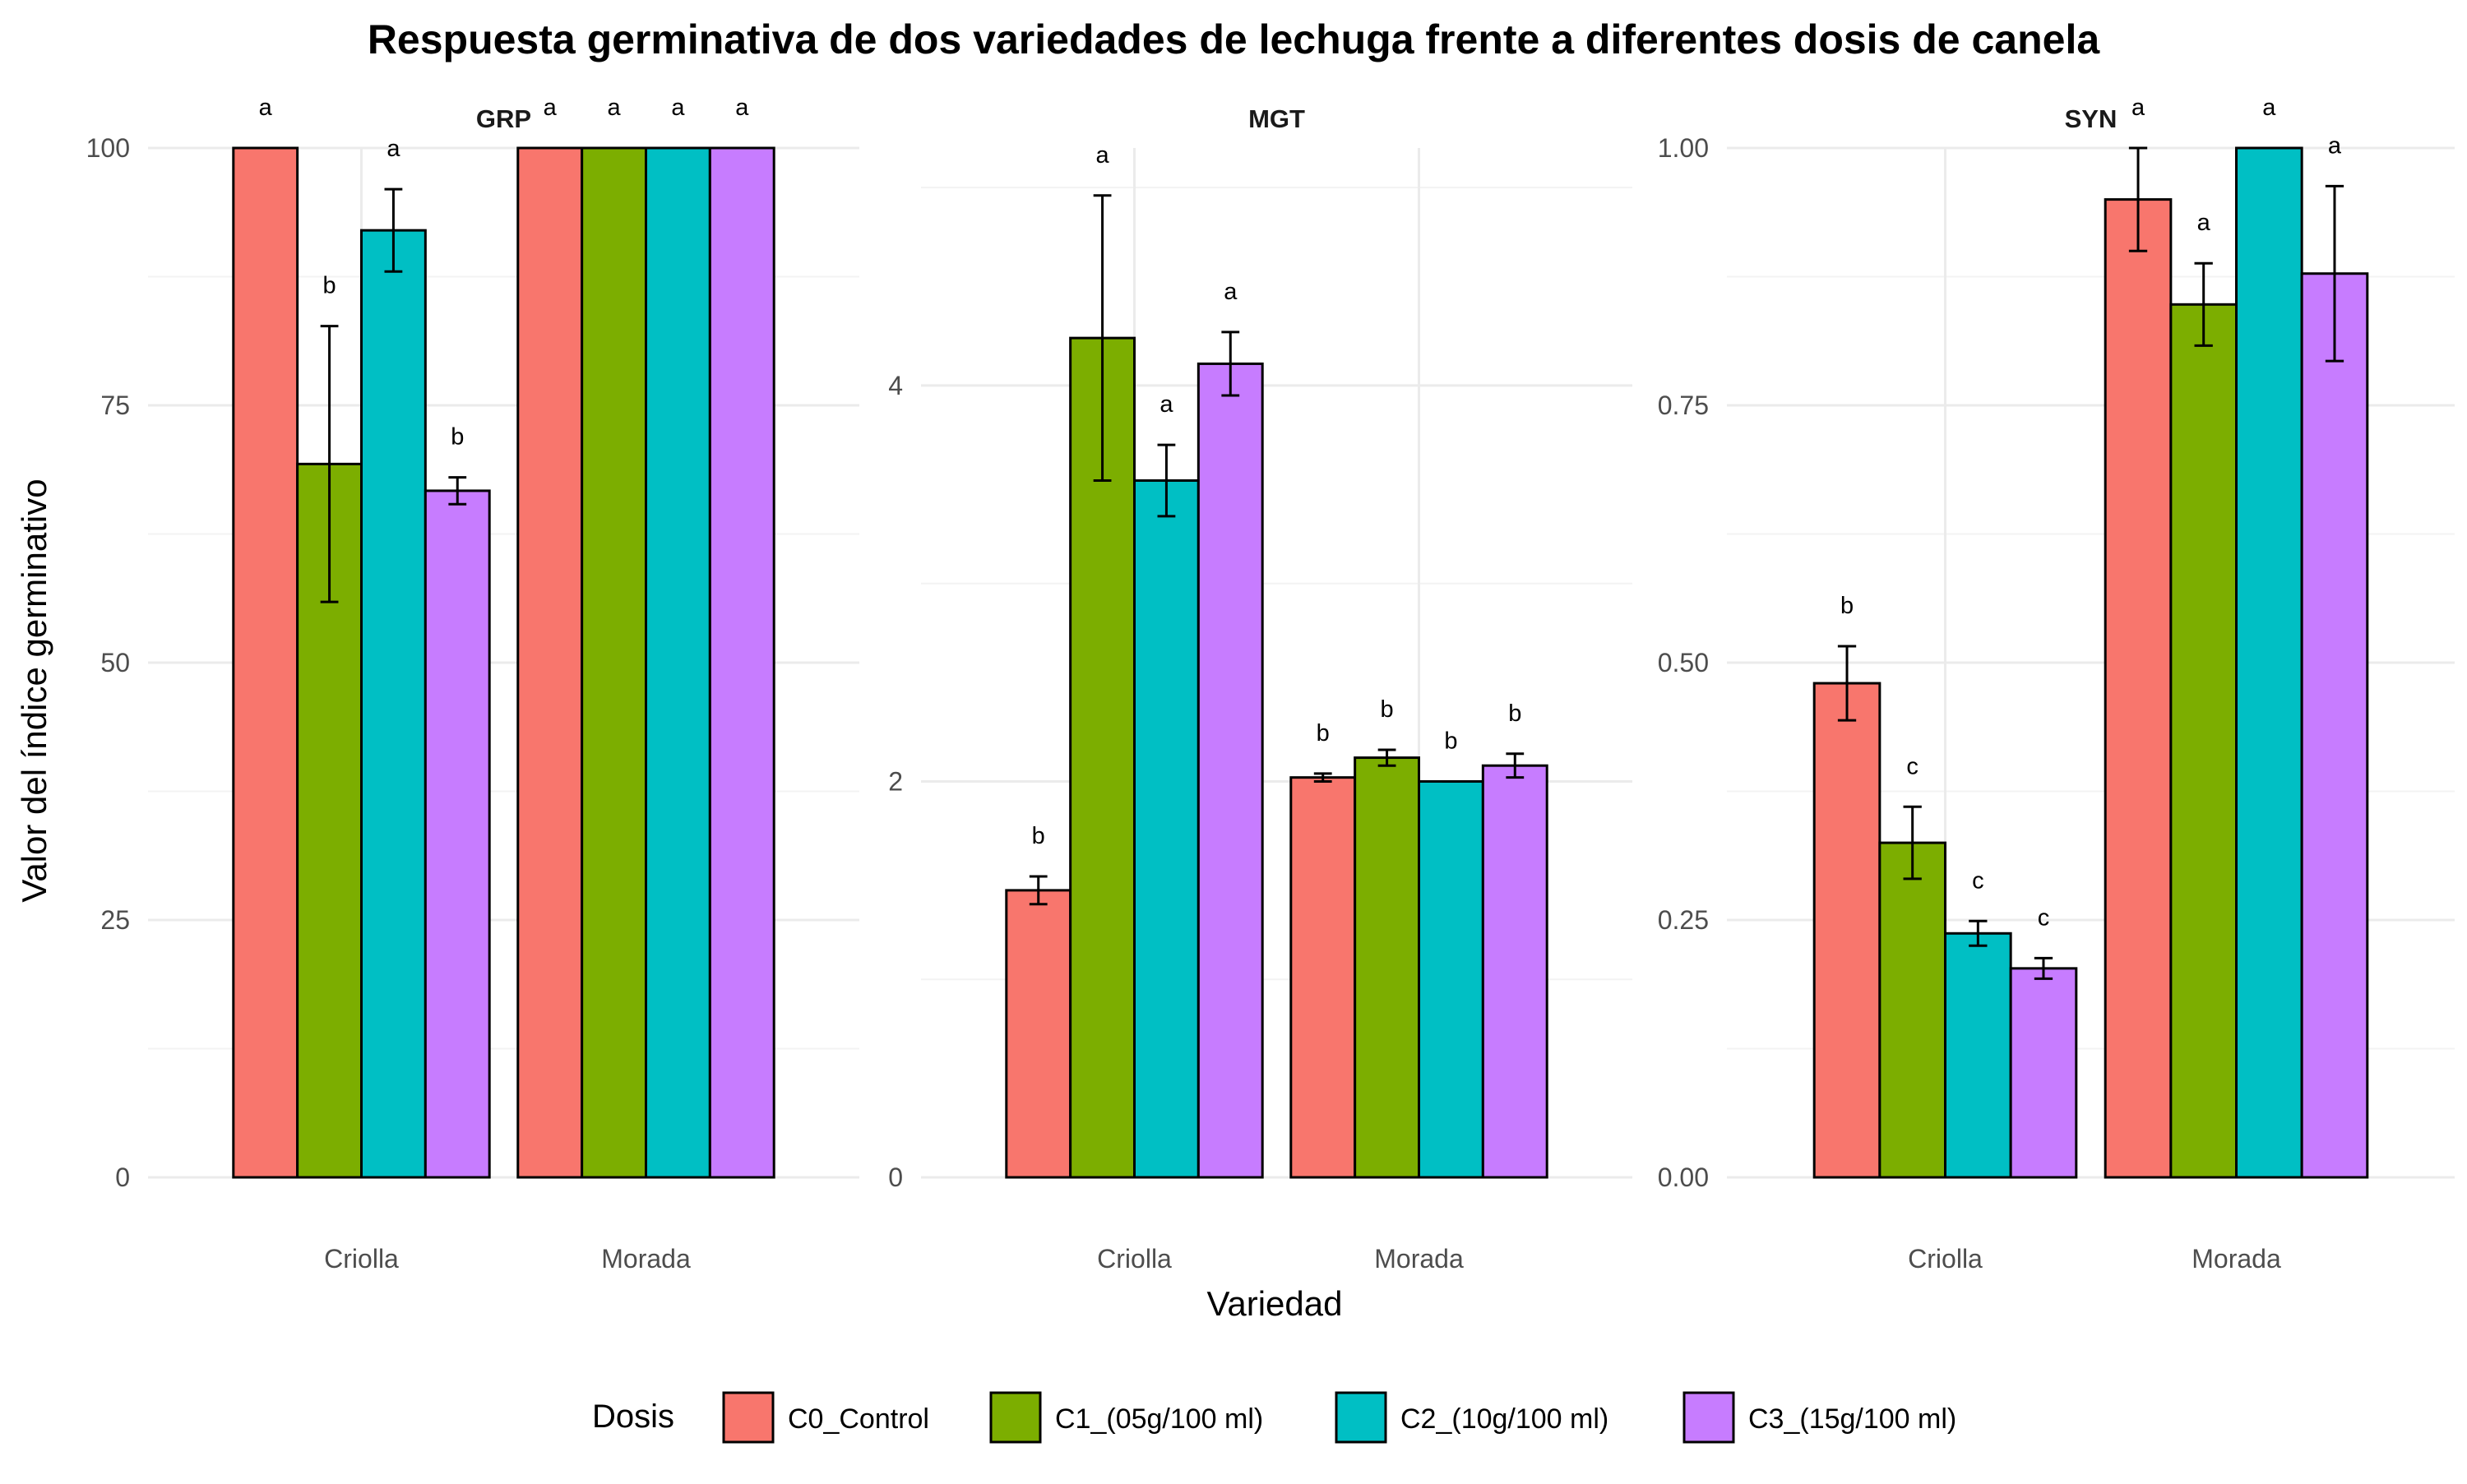  Describe the element at coordinates (1159, 1419) in the screenshot. I see `legend-label: C1_(05g/100 ml)` at that location.